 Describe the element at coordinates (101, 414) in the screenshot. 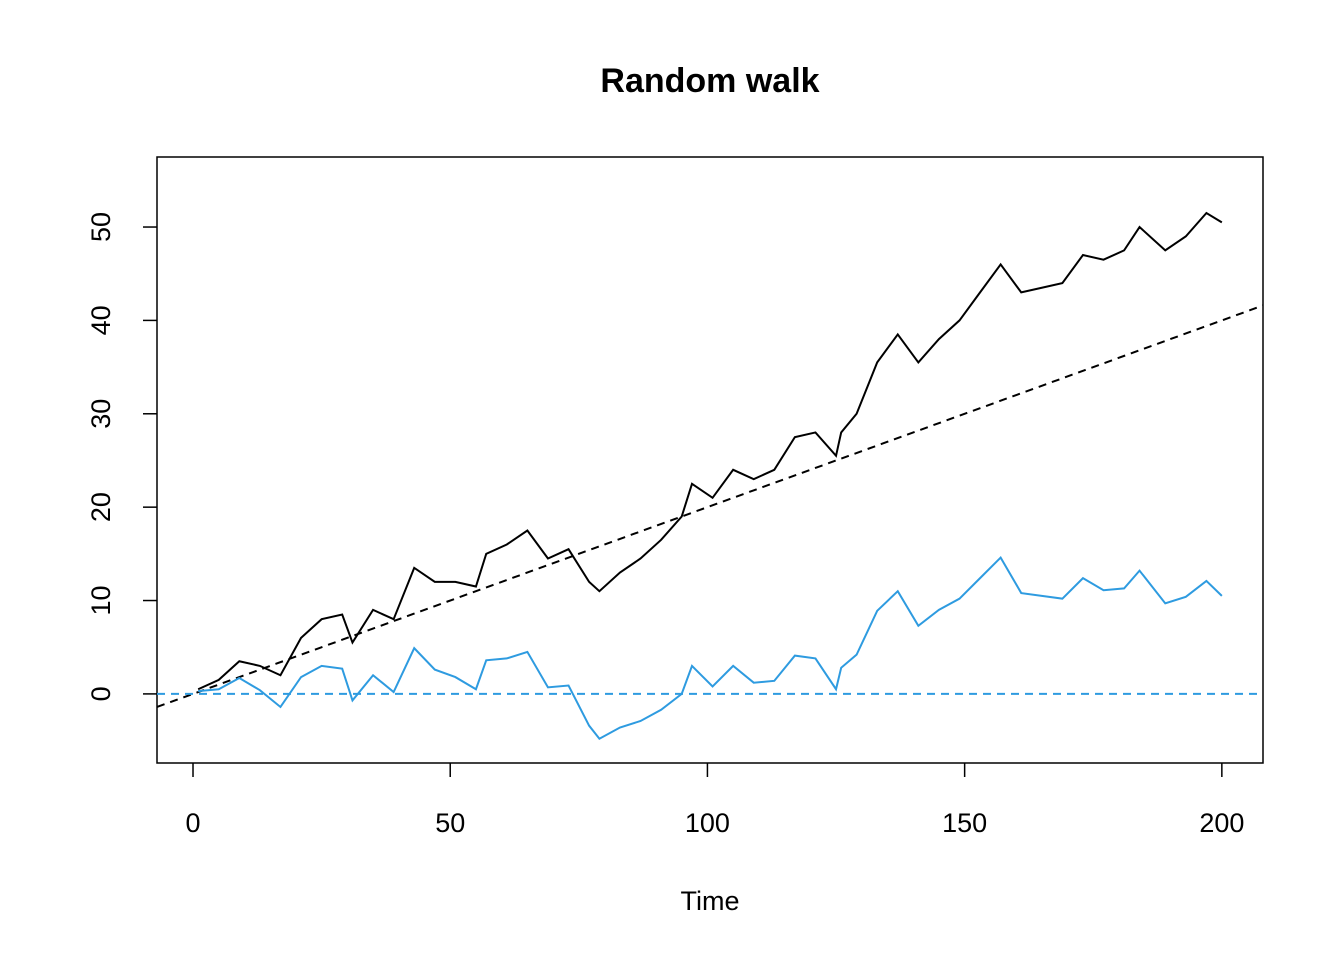

I see `y-tick-label: 30` at that location.